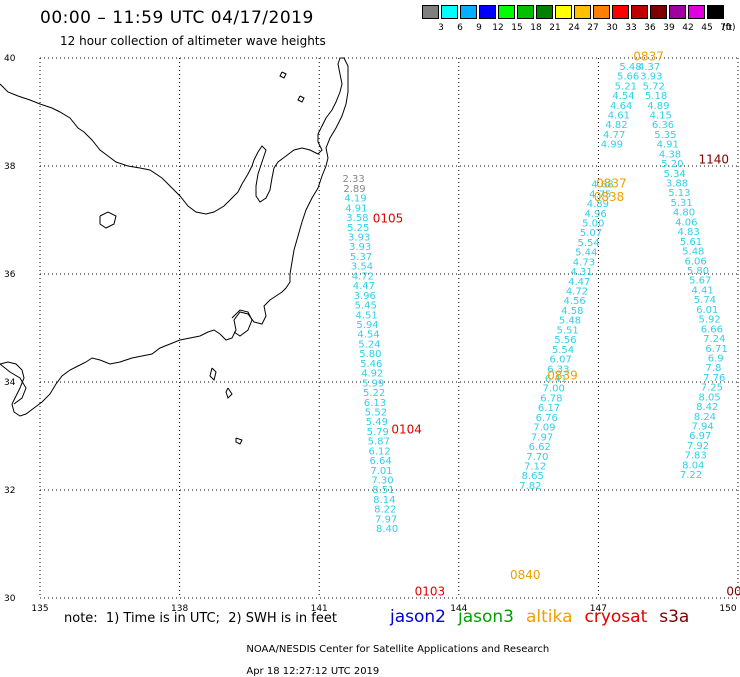 This screenshot has width=740, height=677. Describe the element at coordinates (385, 510) in the screenshot. I see `wave-height-value: 8.22` at that location.